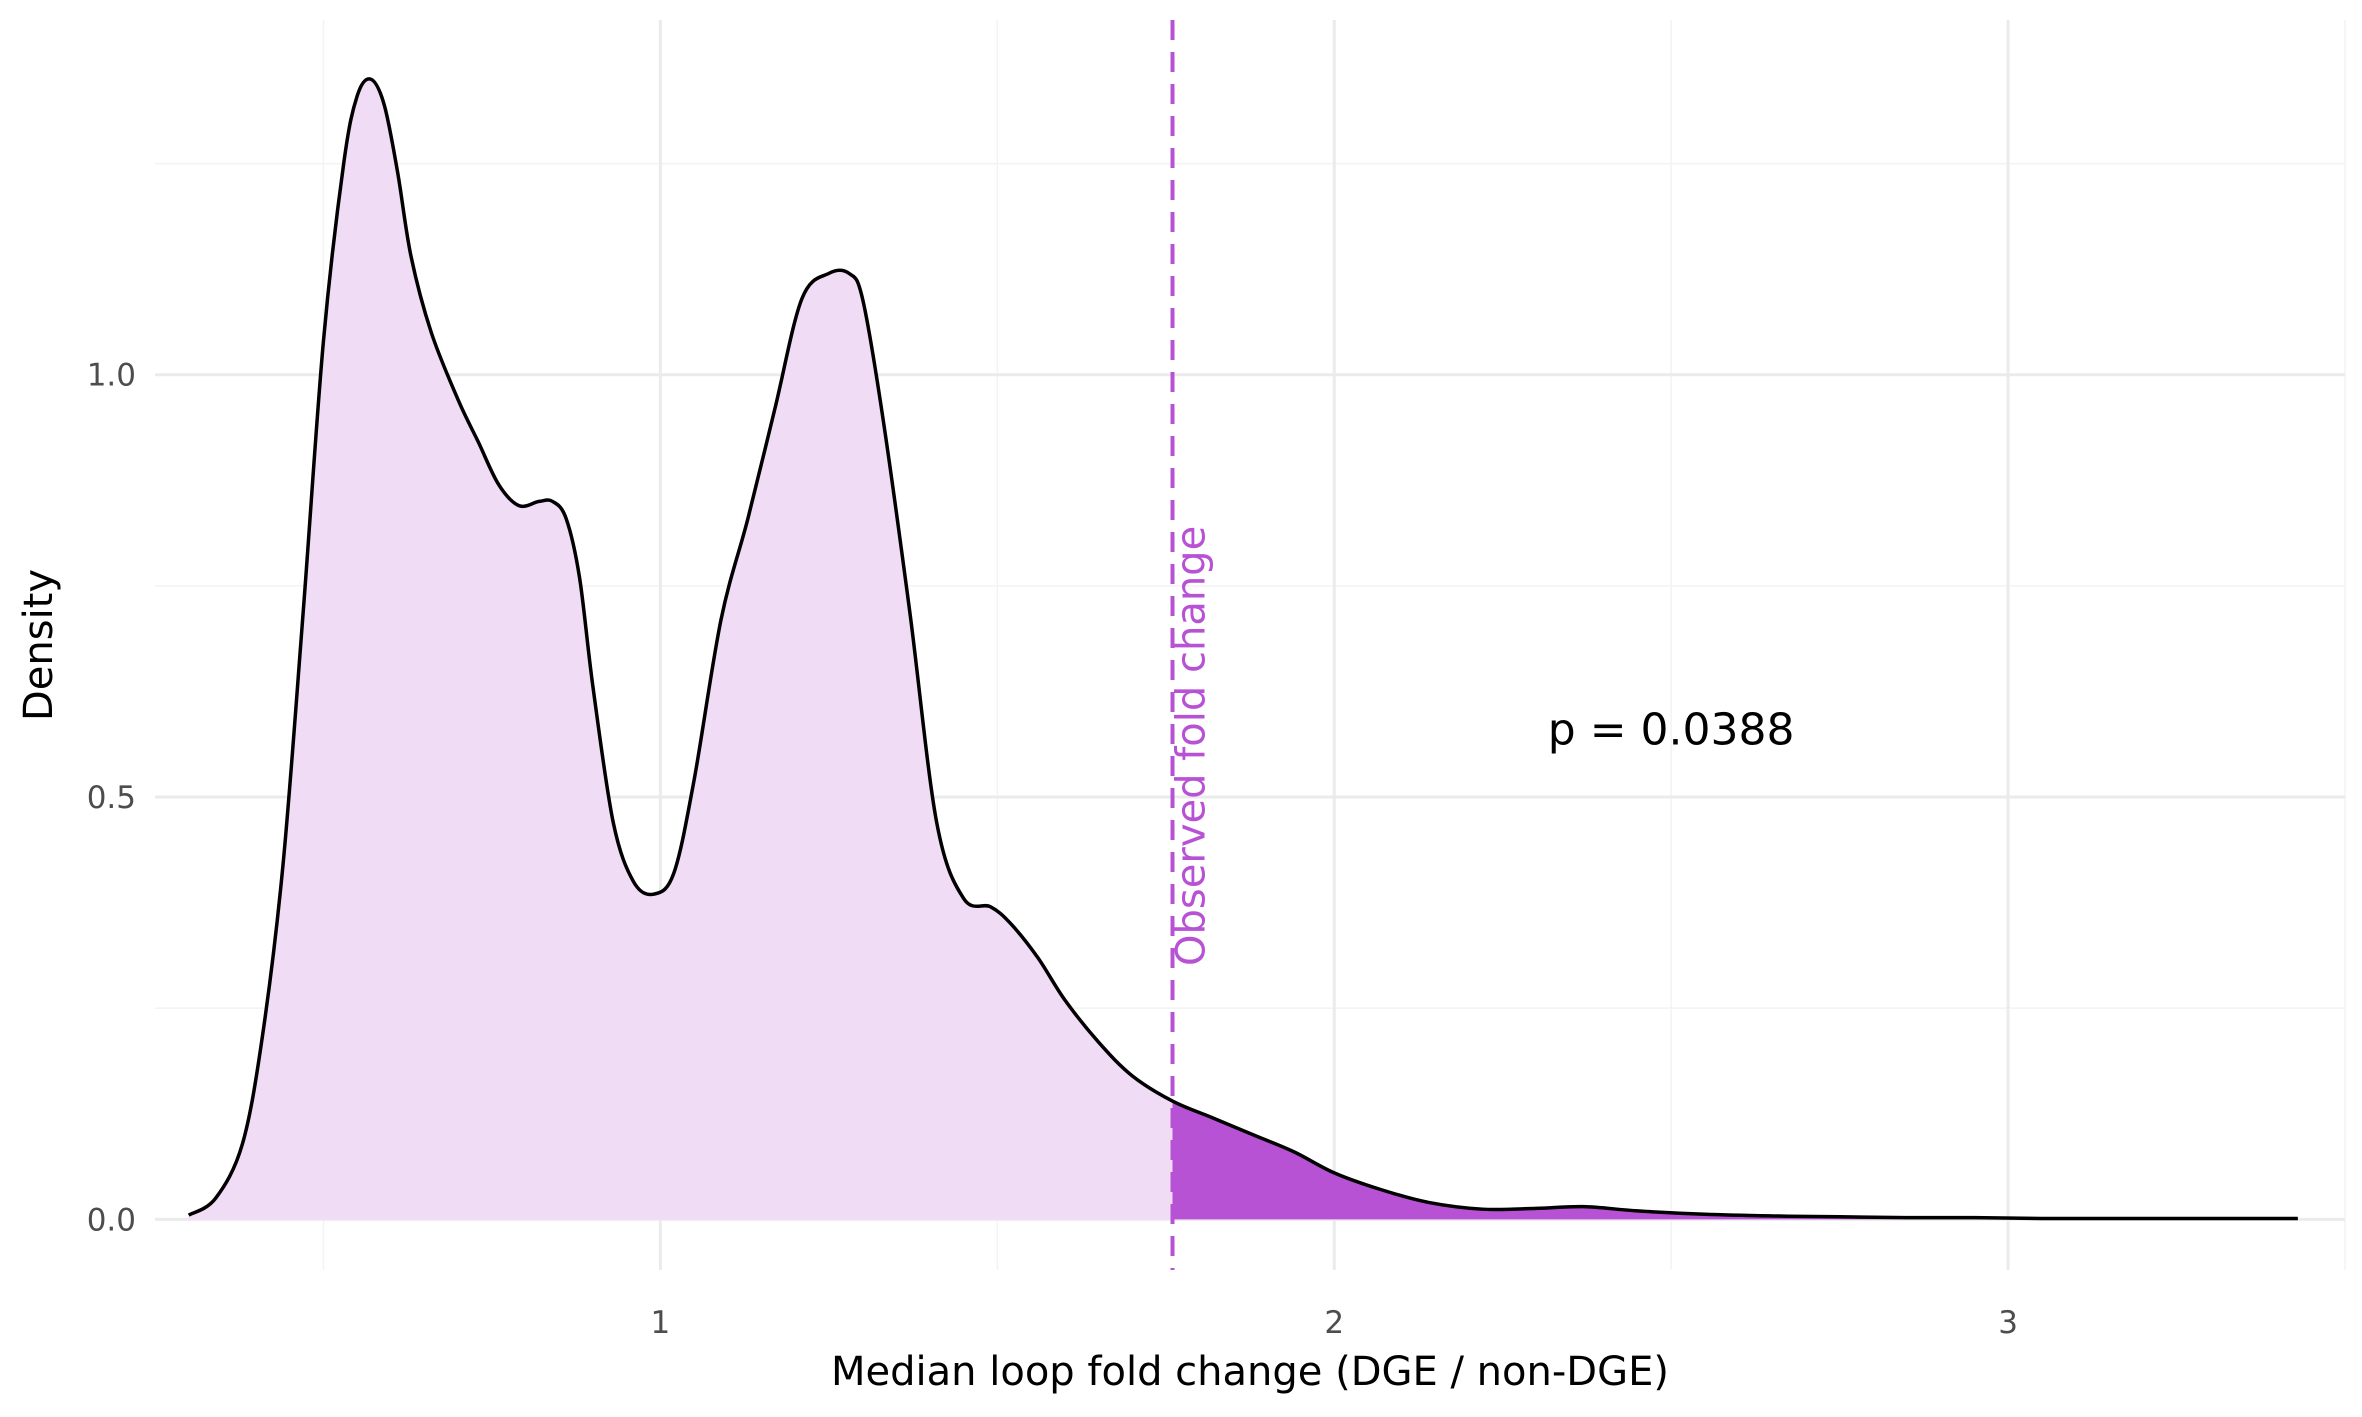 This screenshot has height=1417, width=2362. I want to click on x-tick-label: 1, so click(661, 1323).